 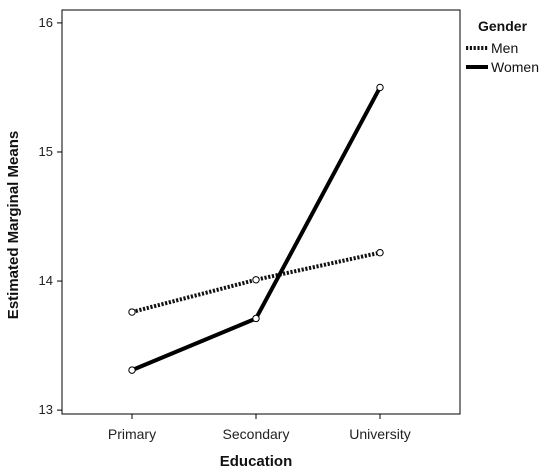 I want to click on y-tick-label: 14, so click(x=46, y=280).